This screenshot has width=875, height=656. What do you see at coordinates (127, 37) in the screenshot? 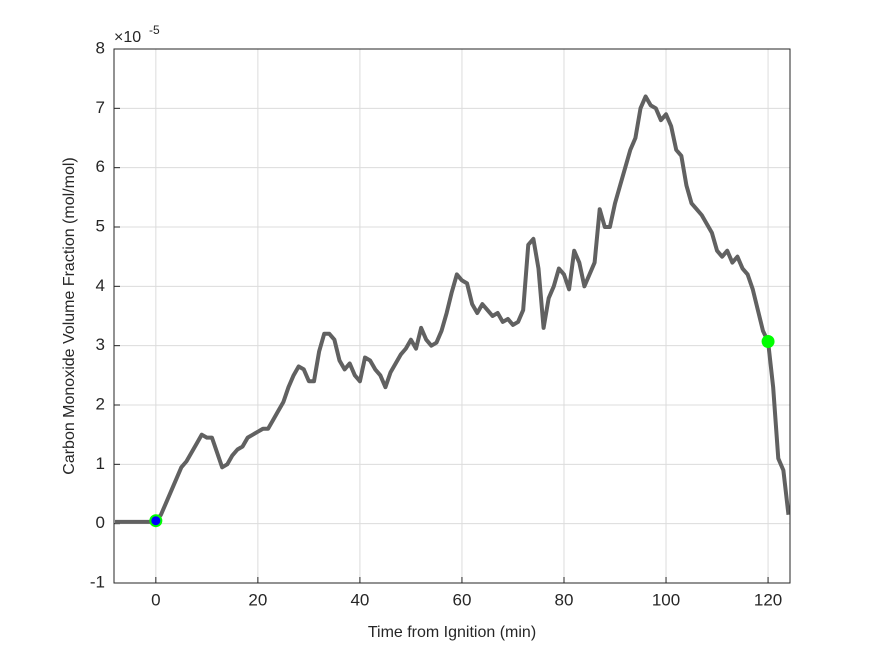
I see `exponent-base: ×10` at bounding box center [127, 37].